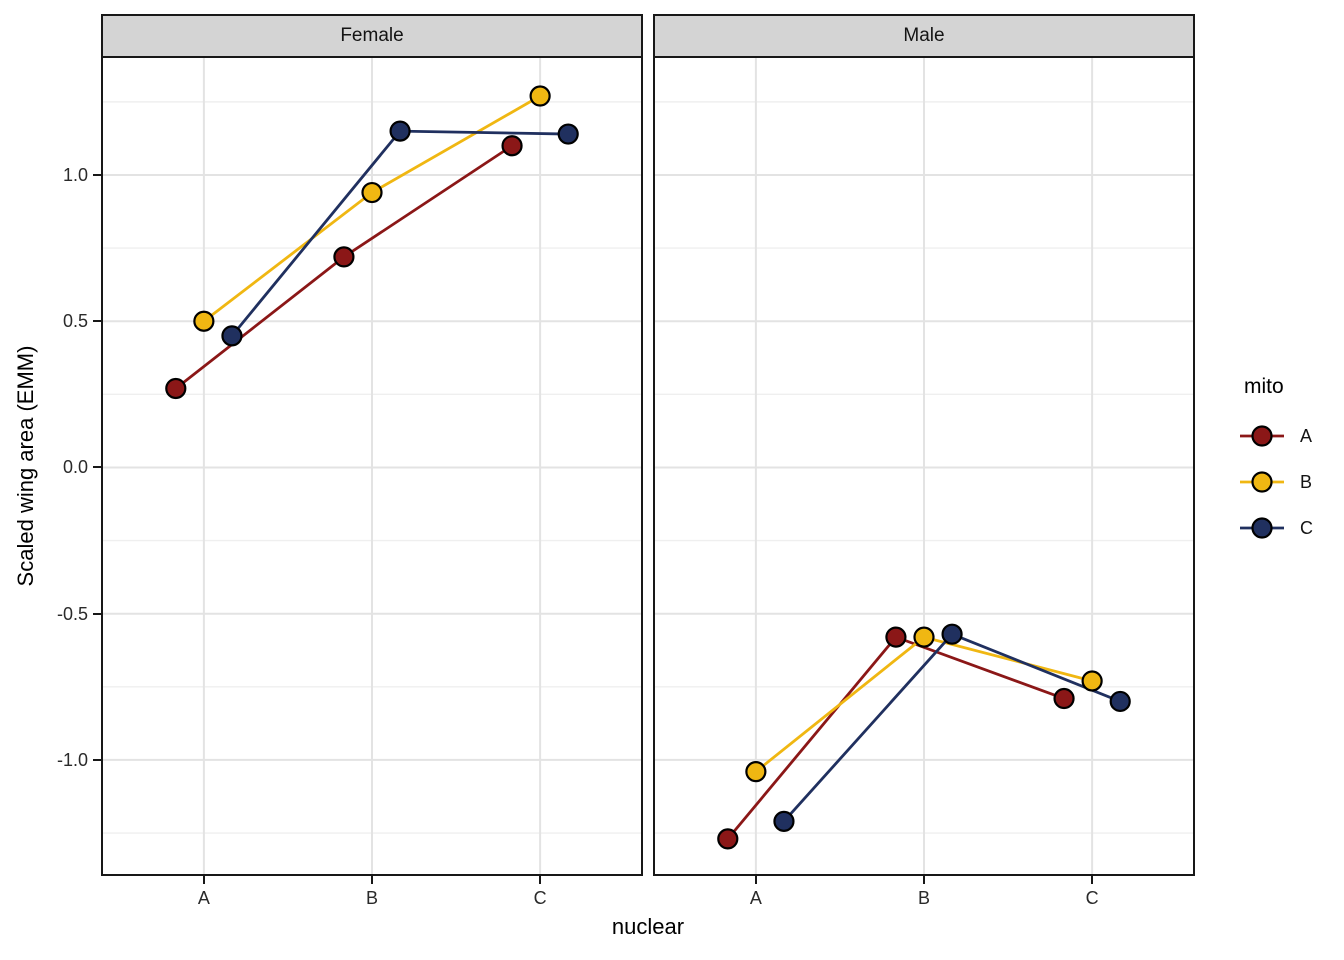  What do you see at coordinates (75, 174) in the screenshot?
I see `y-tick-label: 1.0` at bounding box center [75, 174].